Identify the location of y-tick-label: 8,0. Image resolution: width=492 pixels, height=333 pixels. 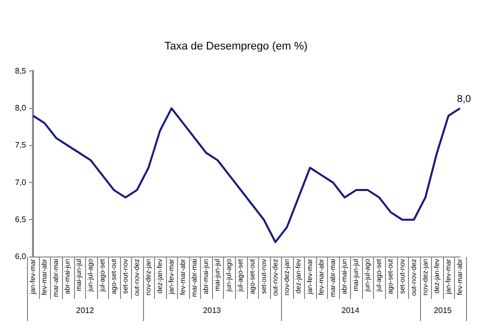
(20, 108).